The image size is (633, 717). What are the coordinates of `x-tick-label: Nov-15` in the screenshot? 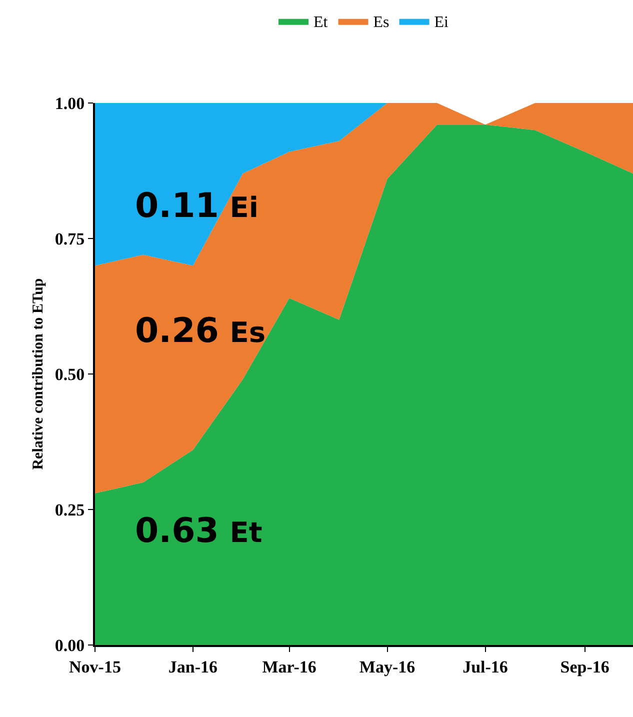 It's located at (95, 666).